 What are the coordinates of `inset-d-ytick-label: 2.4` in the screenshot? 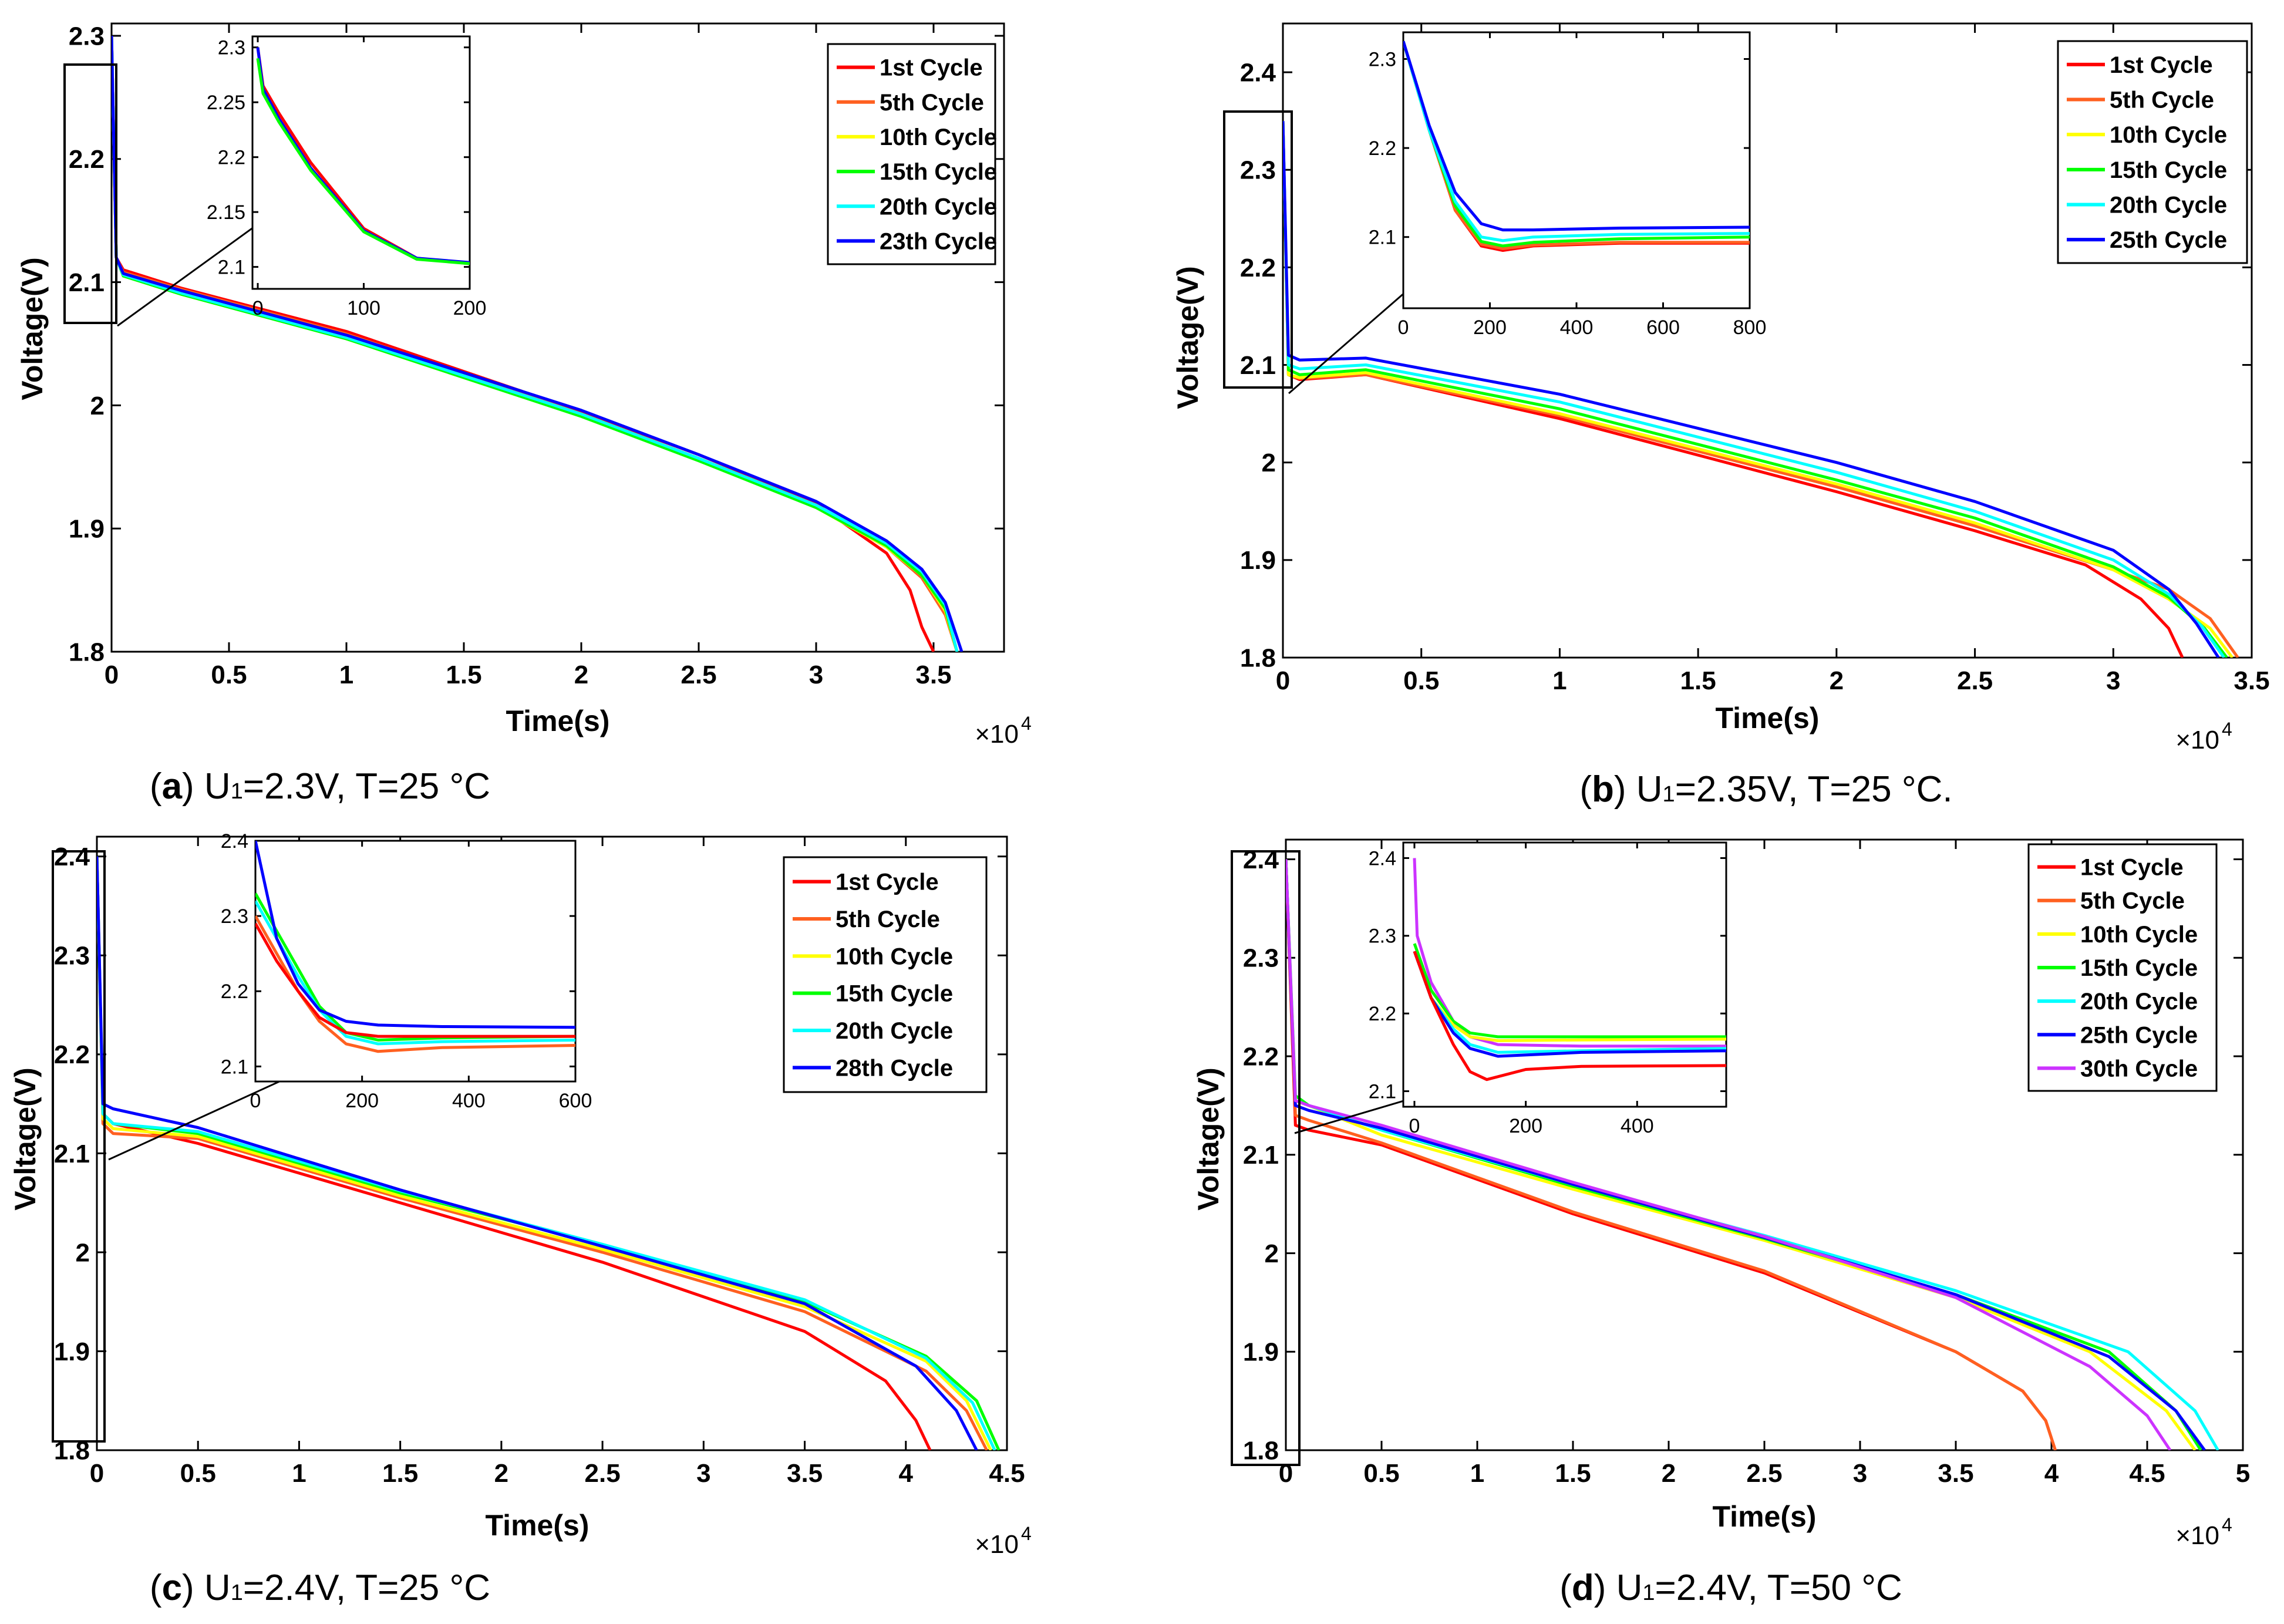 It's located at (1382, 858).